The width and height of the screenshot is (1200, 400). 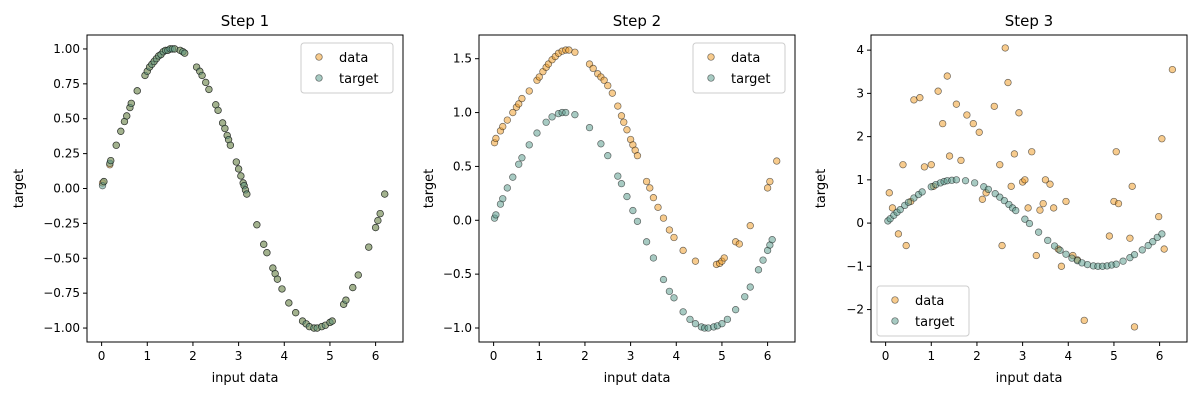 I want to click on x-axis-label: input data, so click(x=1029, y=378).